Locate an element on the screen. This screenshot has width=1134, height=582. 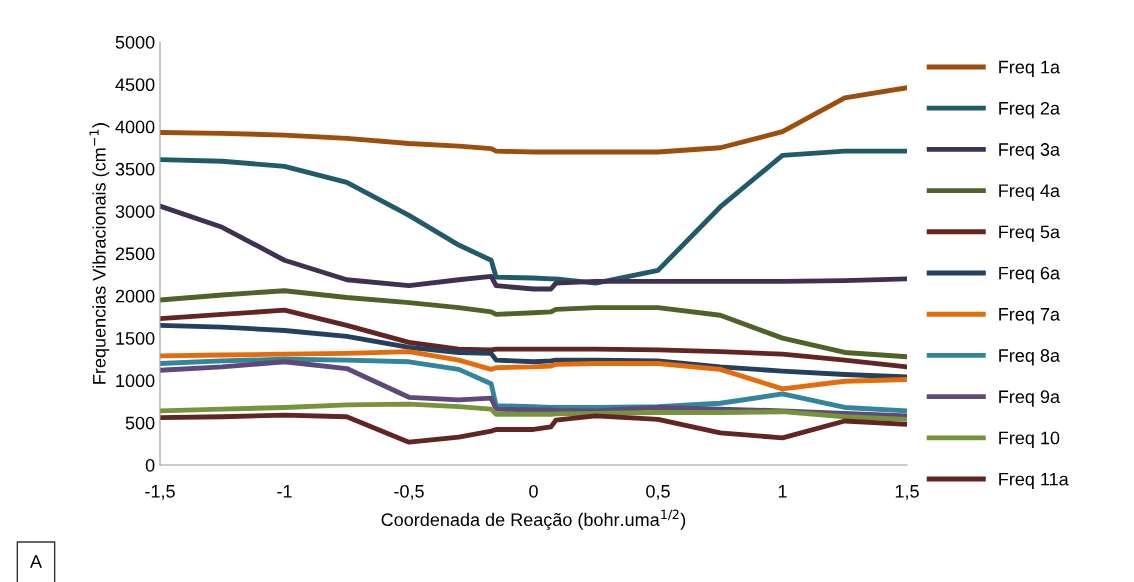
legend-label: Freq 2a is located at coordinates (1029, 110).